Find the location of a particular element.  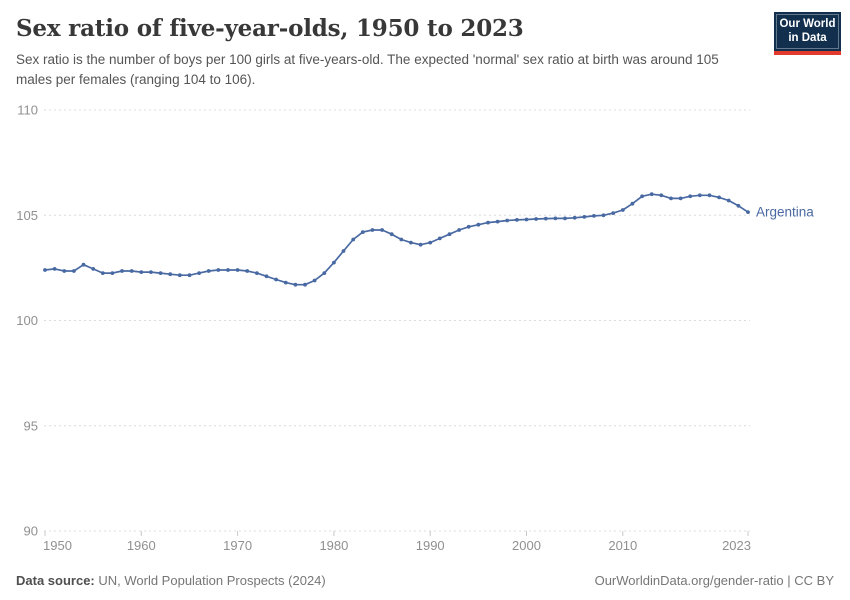

y-tick-label-105: 105 is located at coordinates (27, 215).